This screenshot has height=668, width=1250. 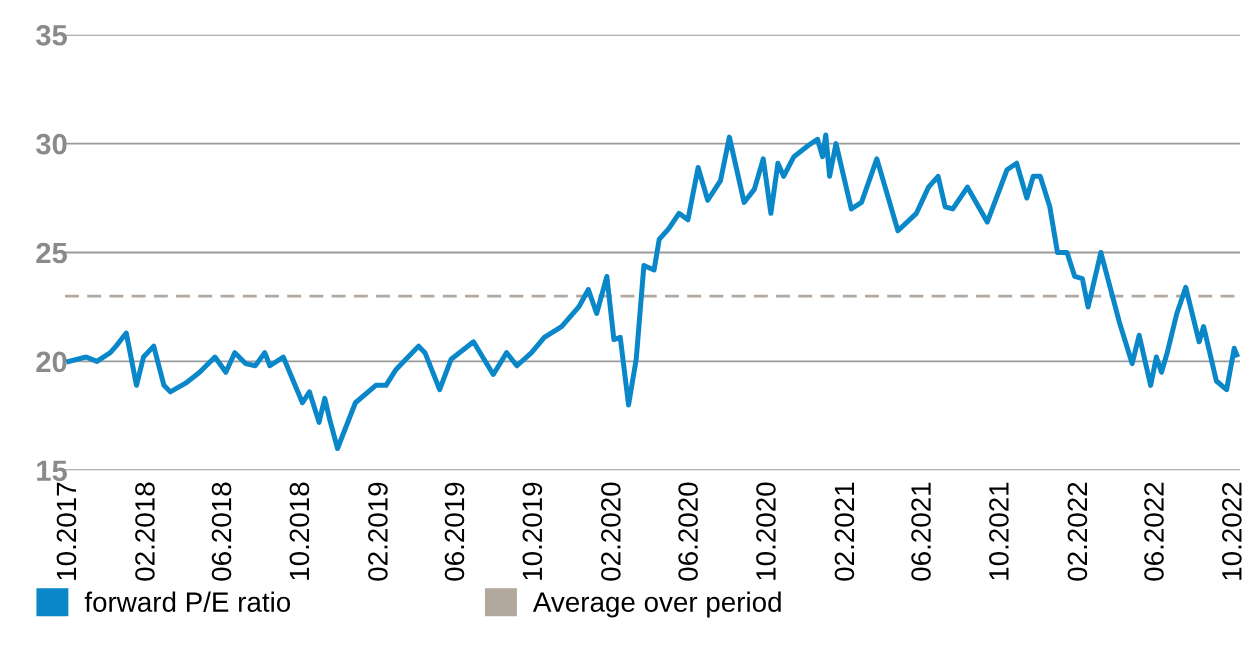 I want to click on x-tick-label: 02.2020, so click(x=611, y=531).